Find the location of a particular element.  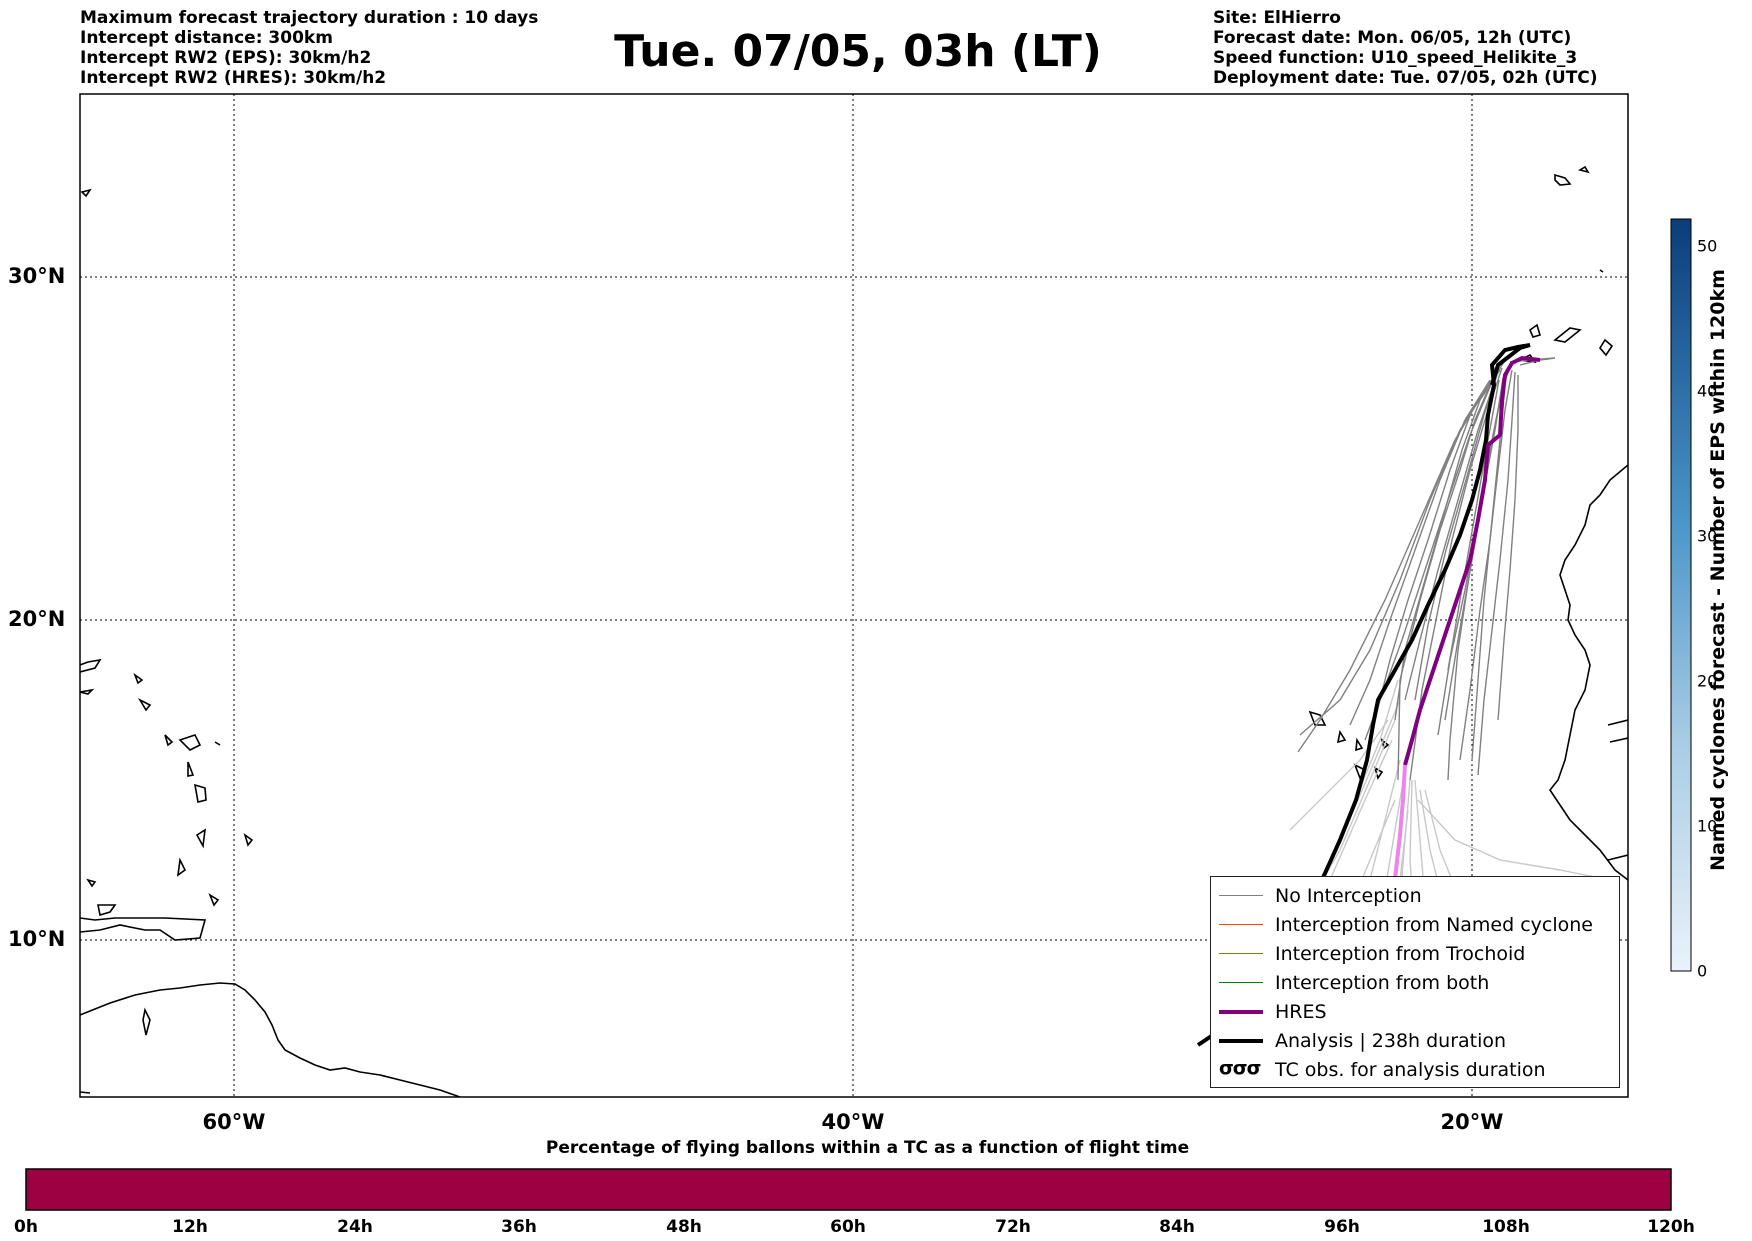

bt-tick-60h: 60h is located at coordinates (848, 1227).